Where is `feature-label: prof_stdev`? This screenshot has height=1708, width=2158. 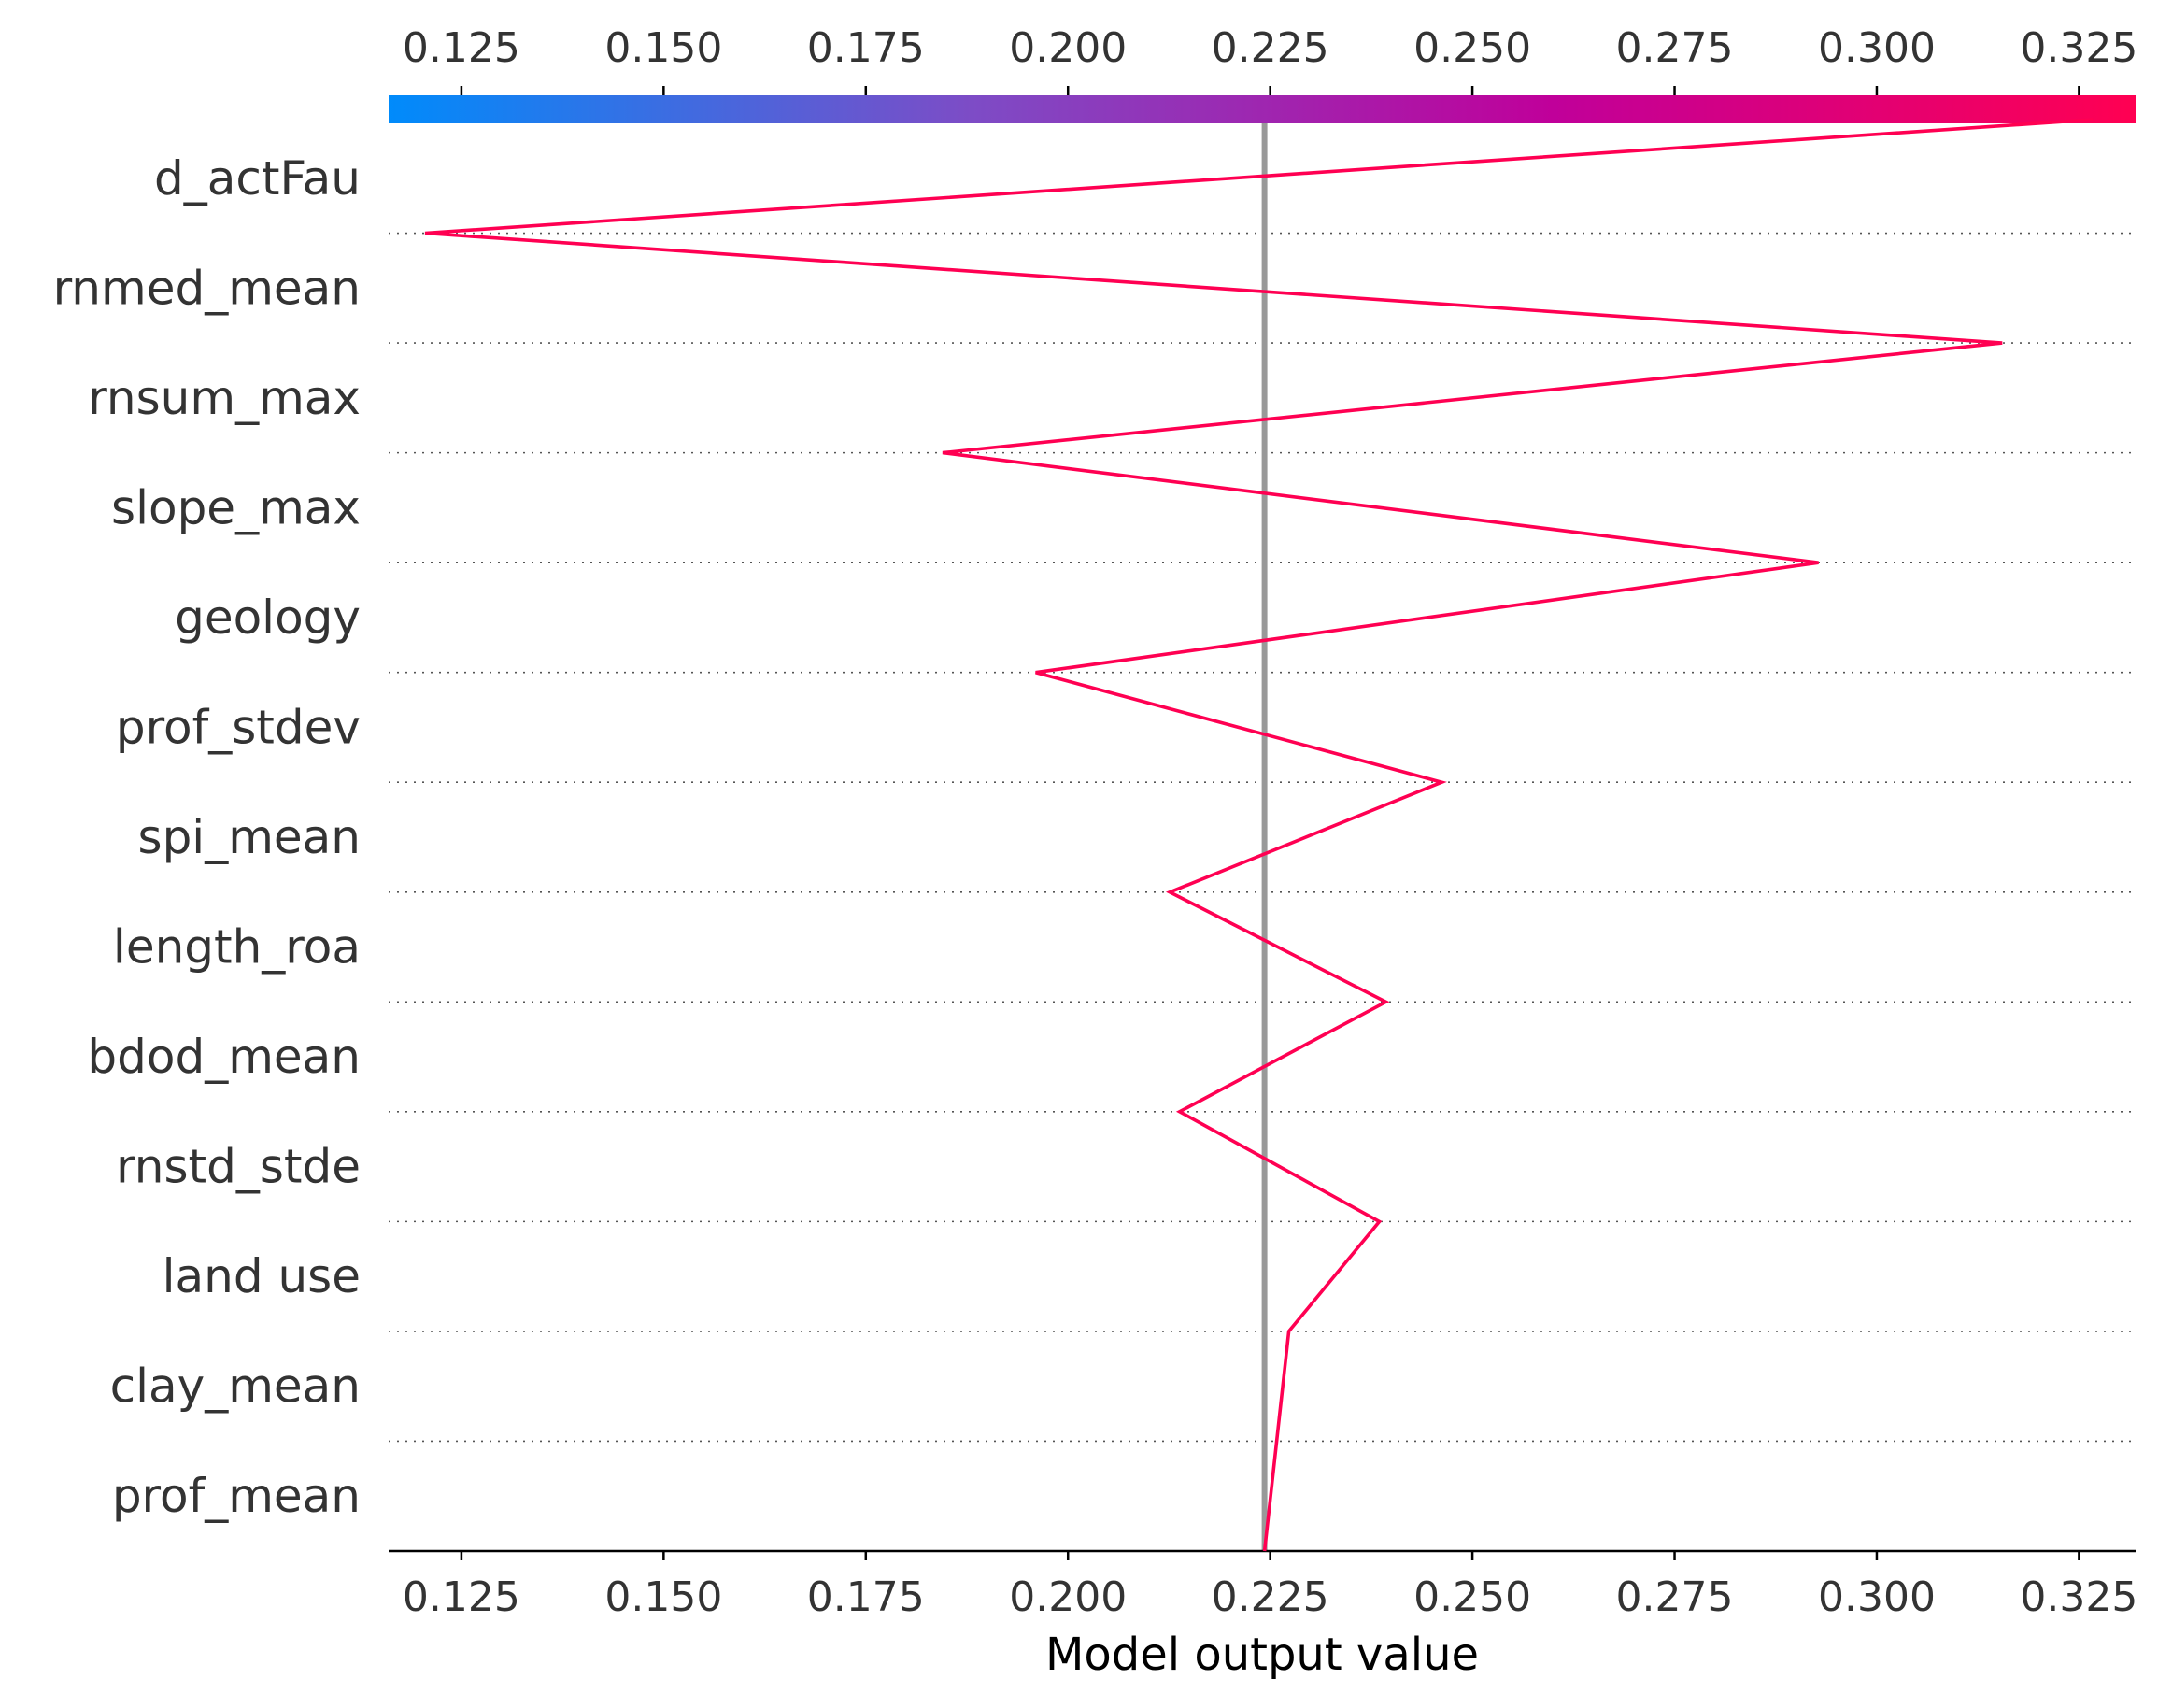
feature-label: prof_stdev is located at coordinates (238, 727).